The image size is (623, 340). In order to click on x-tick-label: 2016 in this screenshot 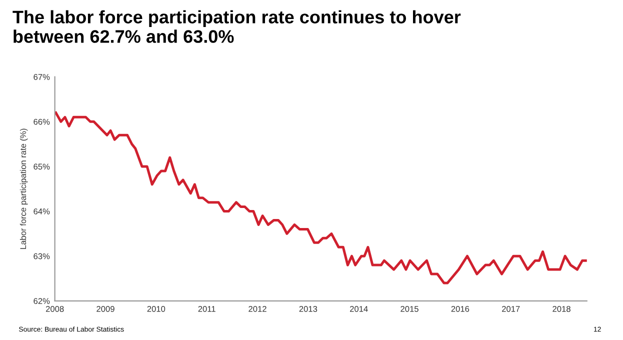, I will do `click(460, 309)`.